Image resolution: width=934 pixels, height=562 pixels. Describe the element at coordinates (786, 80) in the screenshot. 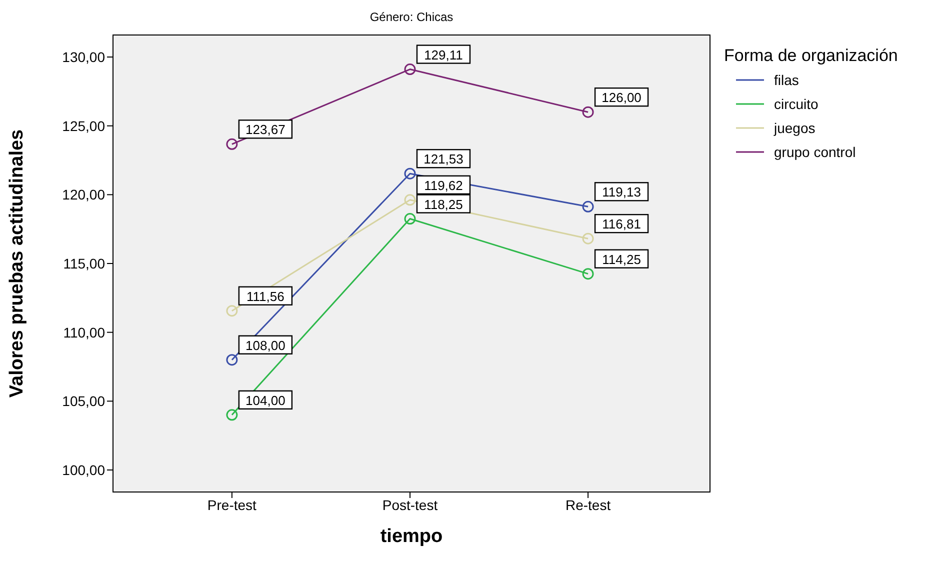

I see `legend-label: filas` at that location.